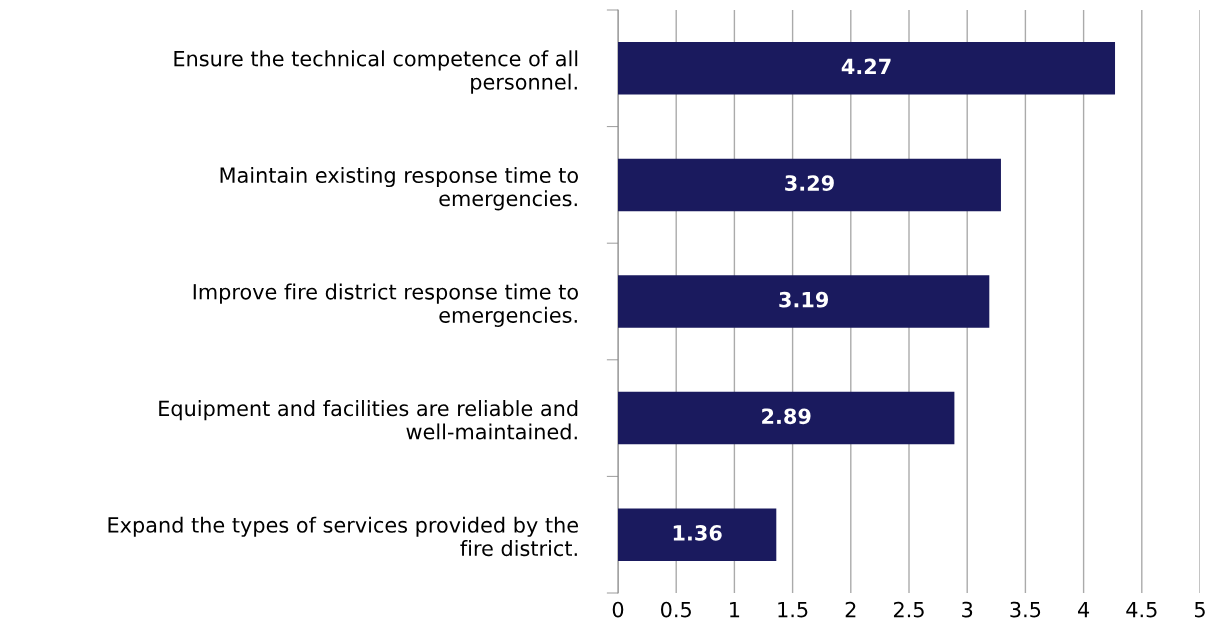 Image resolution: width=1217 pixels, height=643 pixels. Describe the element at coordinates (676, 609) in the screenshot. I see `x-tick-label: 0.5` at that location.